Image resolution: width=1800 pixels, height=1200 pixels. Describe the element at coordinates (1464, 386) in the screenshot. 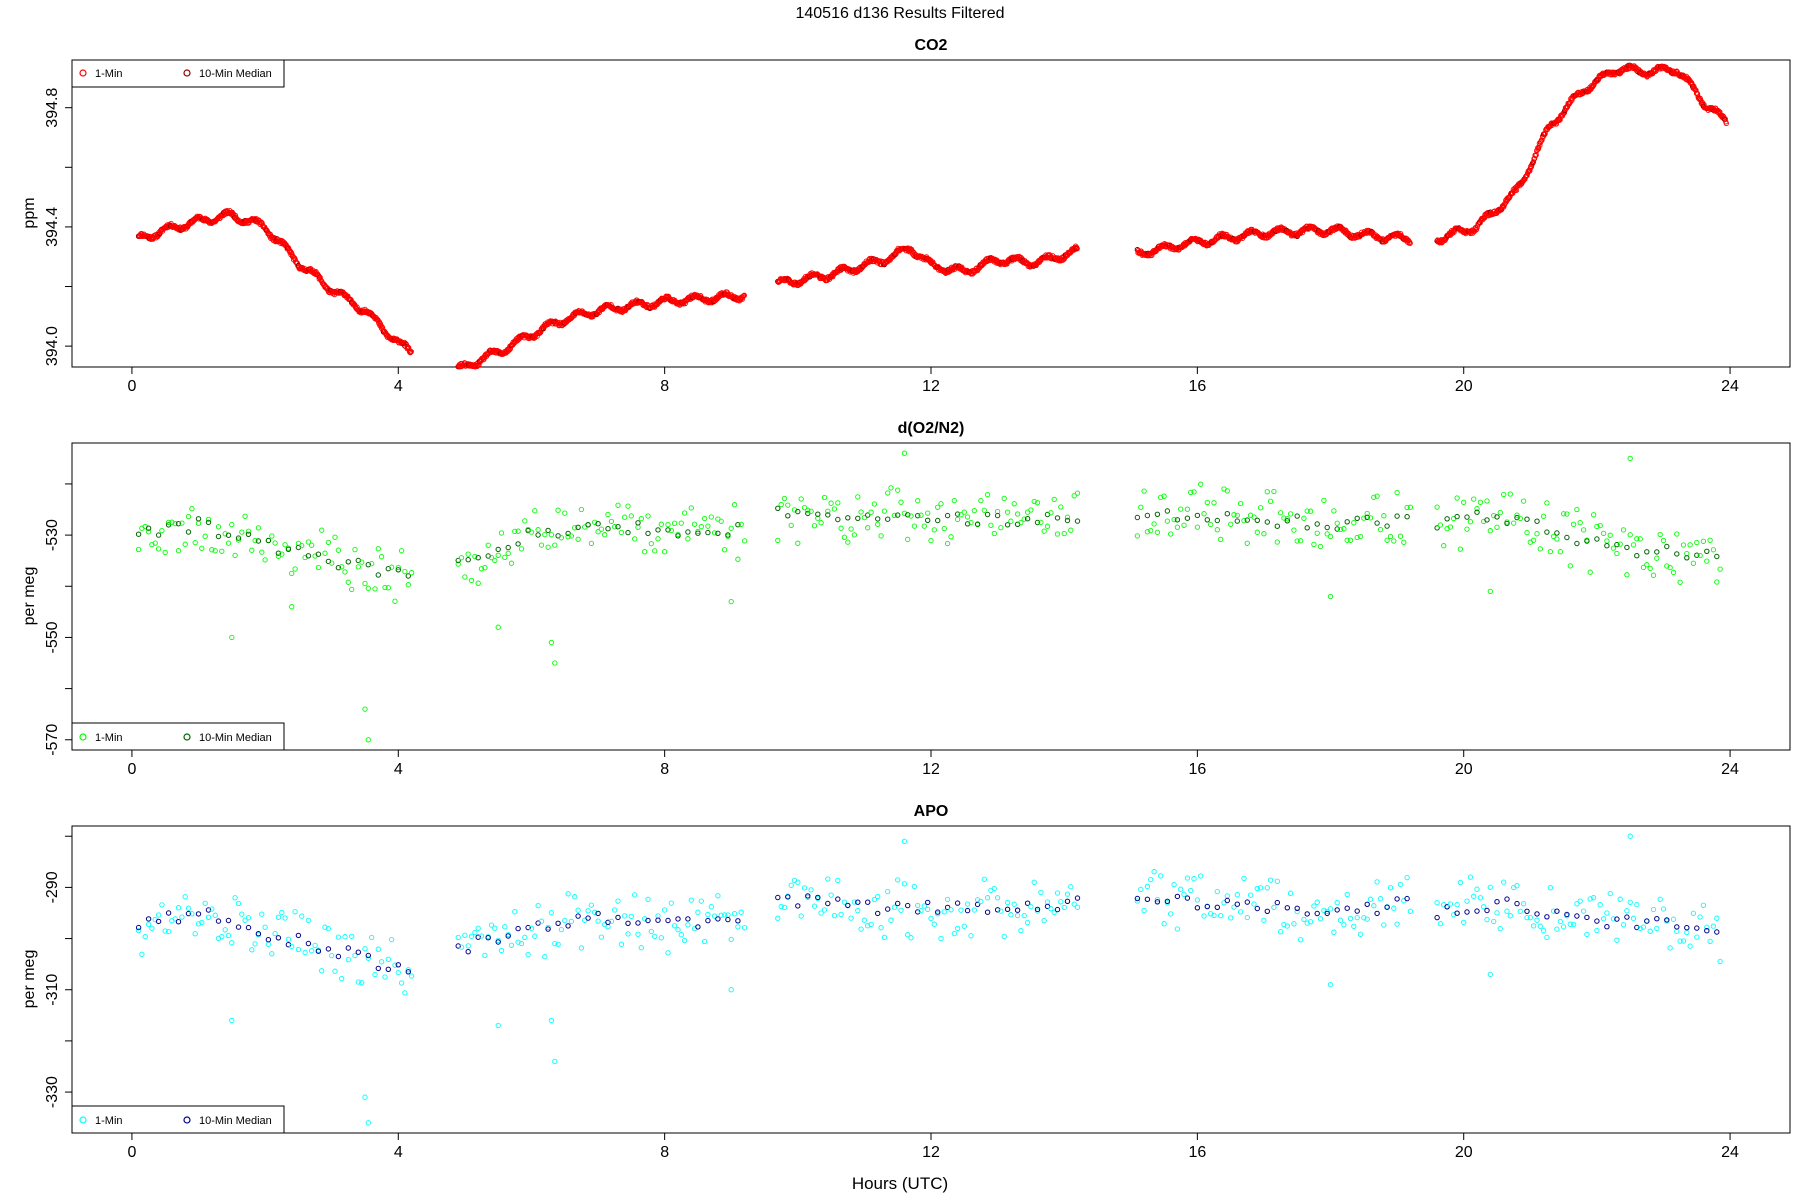

I see `x-tick-label: 20` at that location.